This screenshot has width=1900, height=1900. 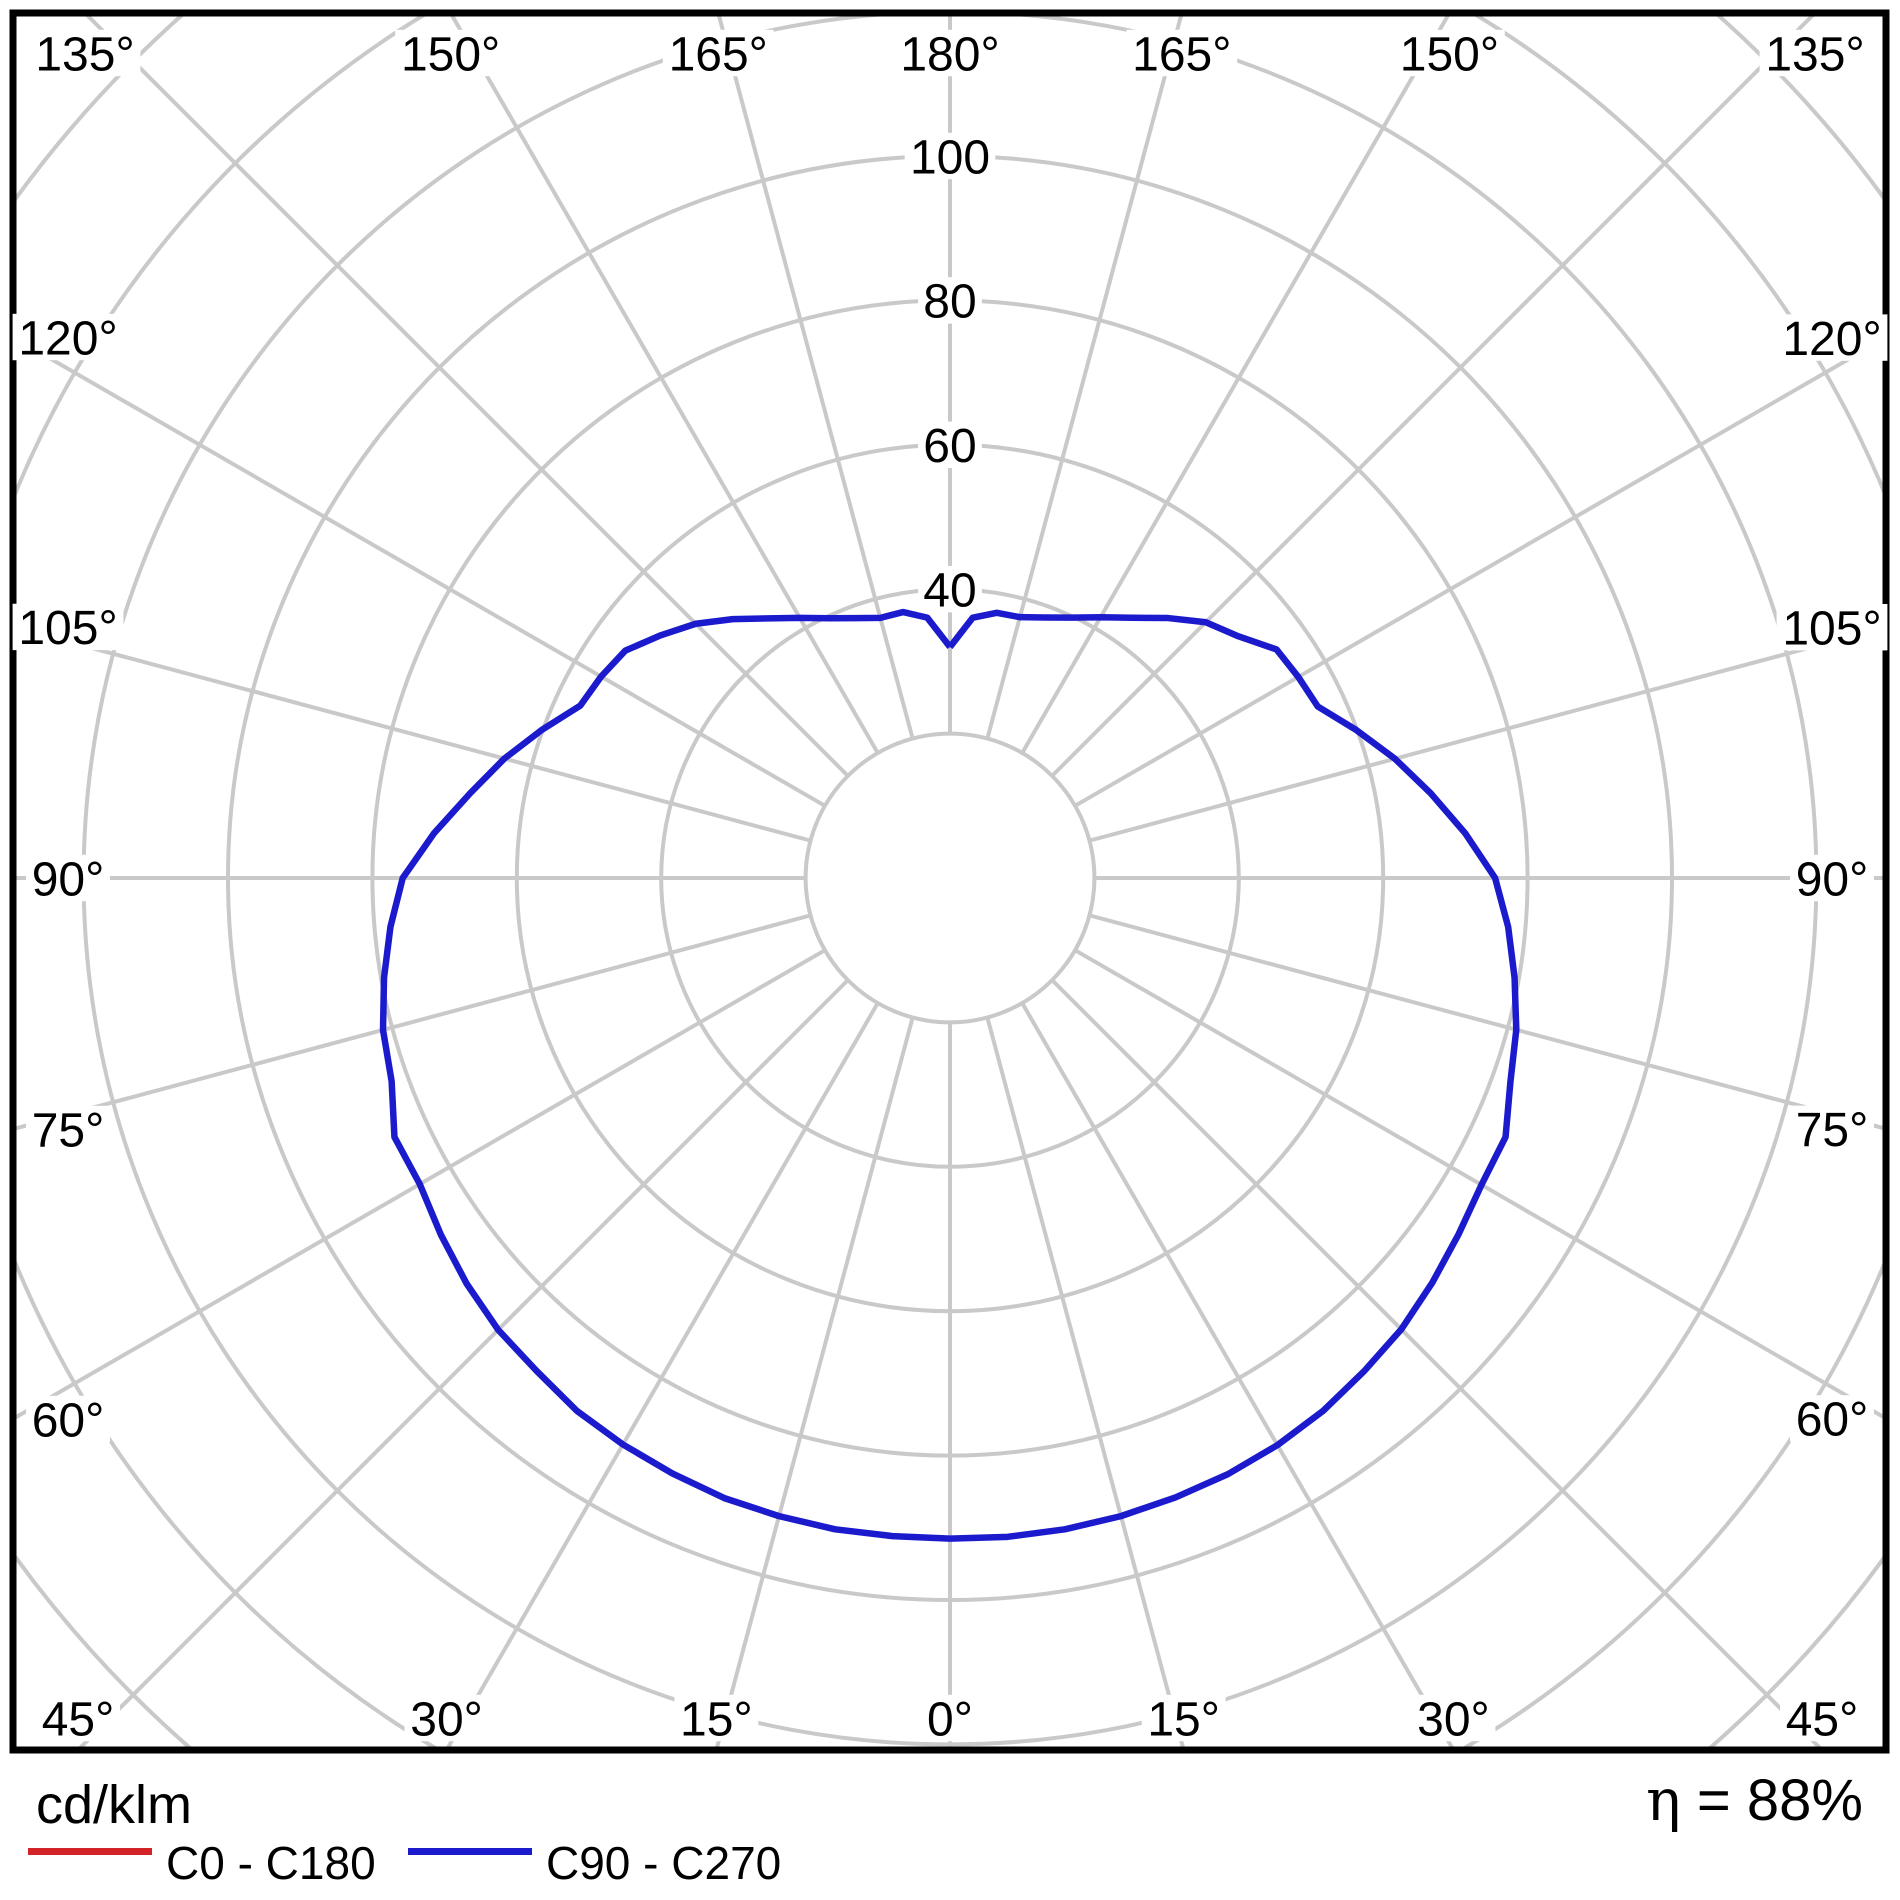 I want to click on radial-tick-label: 100, so click(x=950, y=157).